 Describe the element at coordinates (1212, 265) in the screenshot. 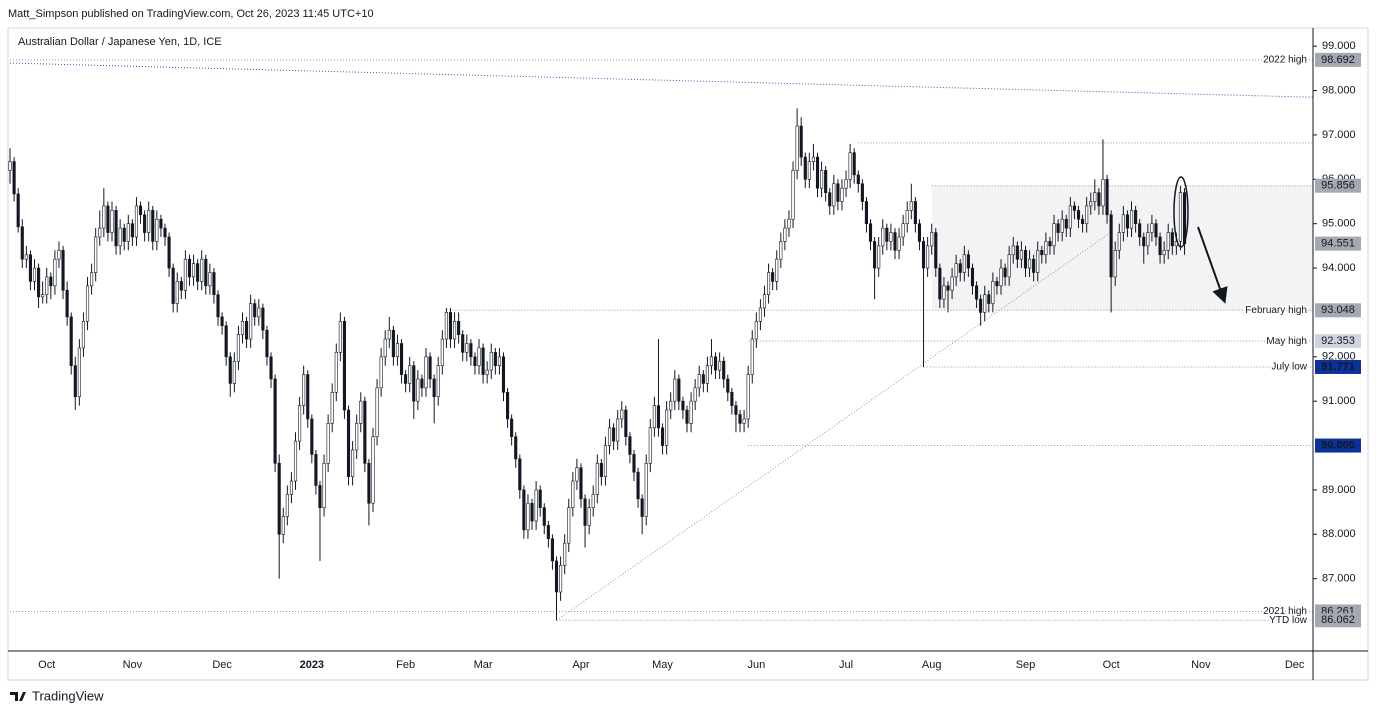

I see `direction-arrow` at that location.